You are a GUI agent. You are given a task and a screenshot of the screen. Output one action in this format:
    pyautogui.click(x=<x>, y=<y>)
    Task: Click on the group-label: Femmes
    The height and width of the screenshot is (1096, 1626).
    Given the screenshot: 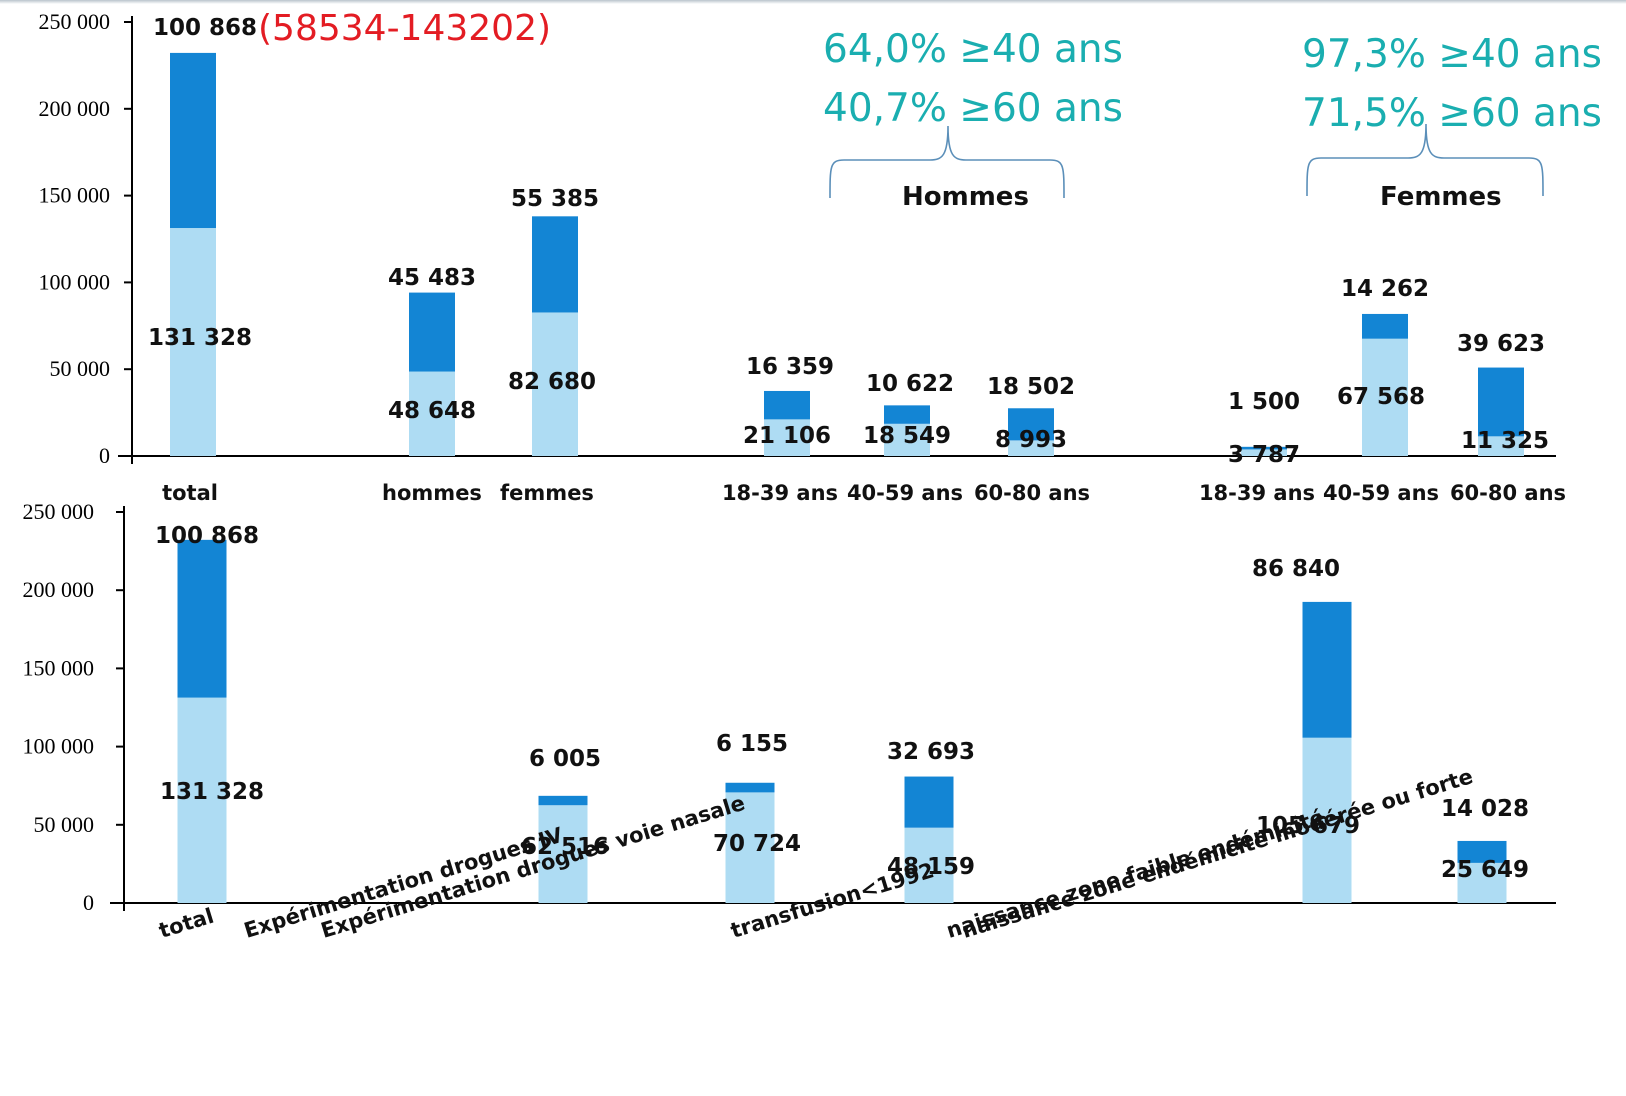 What is the action you would take?
    pyautogui.click(x=1441, y=197)
    